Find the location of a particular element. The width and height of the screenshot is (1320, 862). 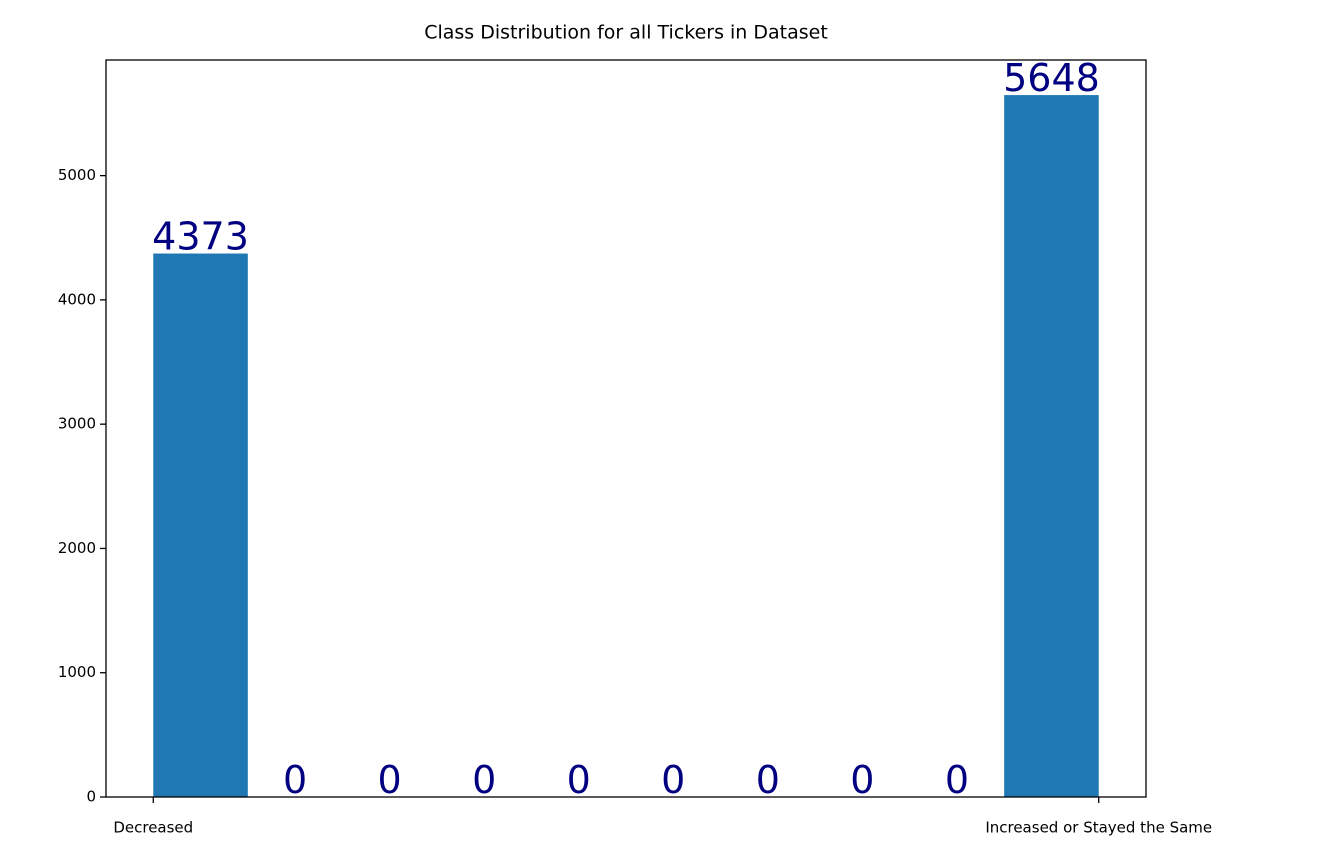

y-tick-label: 4000 is located at coordinates (77, 299).